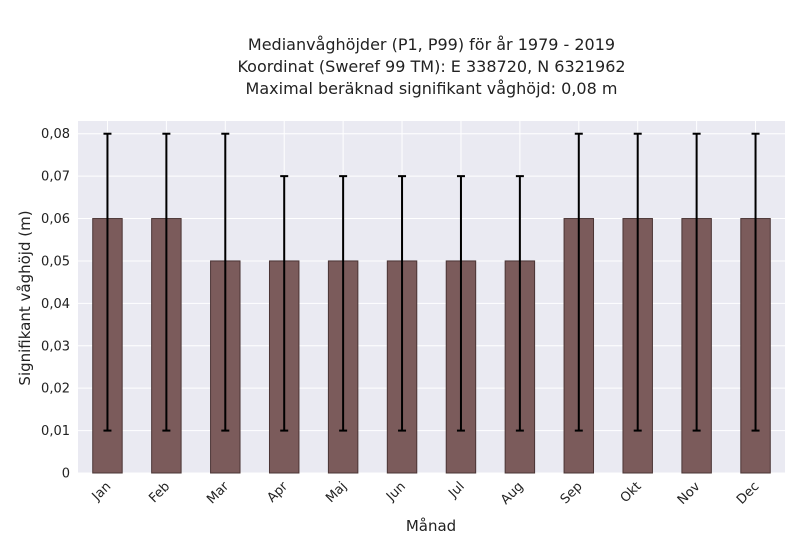 Image resolution: width=800 pixels, height=550 pixels. What do you see at coordinates (519, 303) in the screenshot?
I see `error-bar-aug` at bounding box center [519, 303].